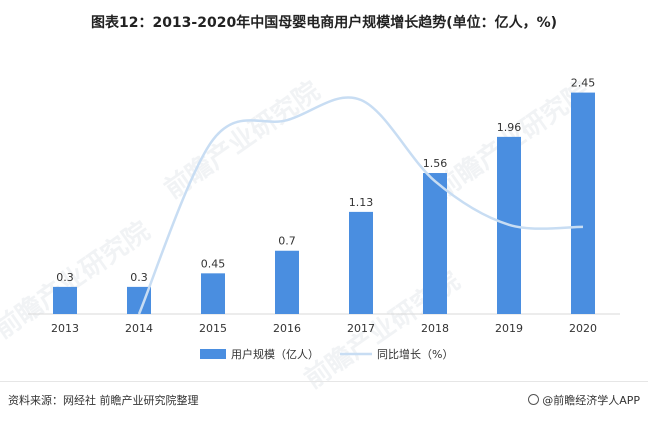  Describe the element at coordinates (361, 202) in the screenshot. I see `data-label-2017: 1.13` at that location.